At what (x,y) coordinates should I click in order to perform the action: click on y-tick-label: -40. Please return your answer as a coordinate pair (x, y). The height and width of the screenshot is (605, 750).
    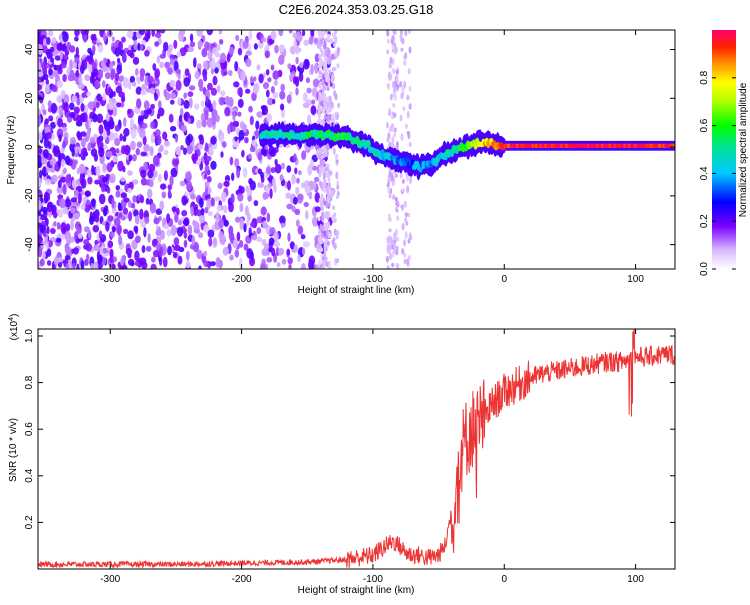
    Looking at the image, I should click on (29, 244).